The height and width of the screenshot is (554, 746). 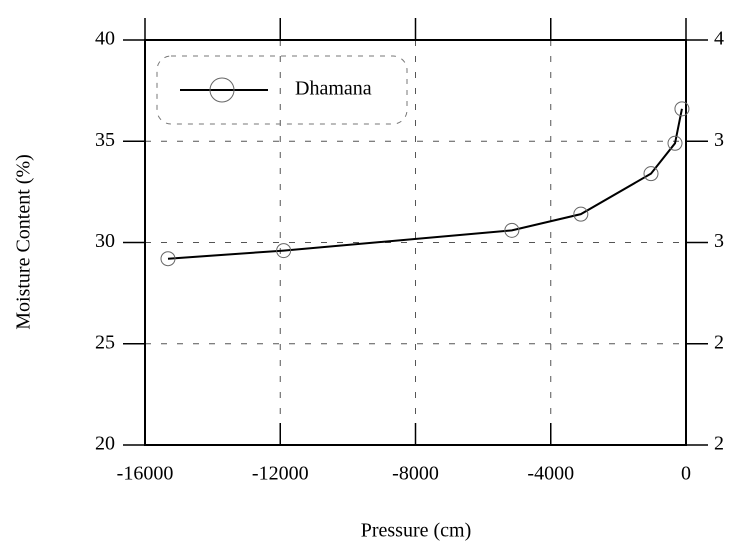 What do you see at coordinates (105, 342) in the screenshot?
I see `y-tick-label: 25` at bounding box center [105, 342].